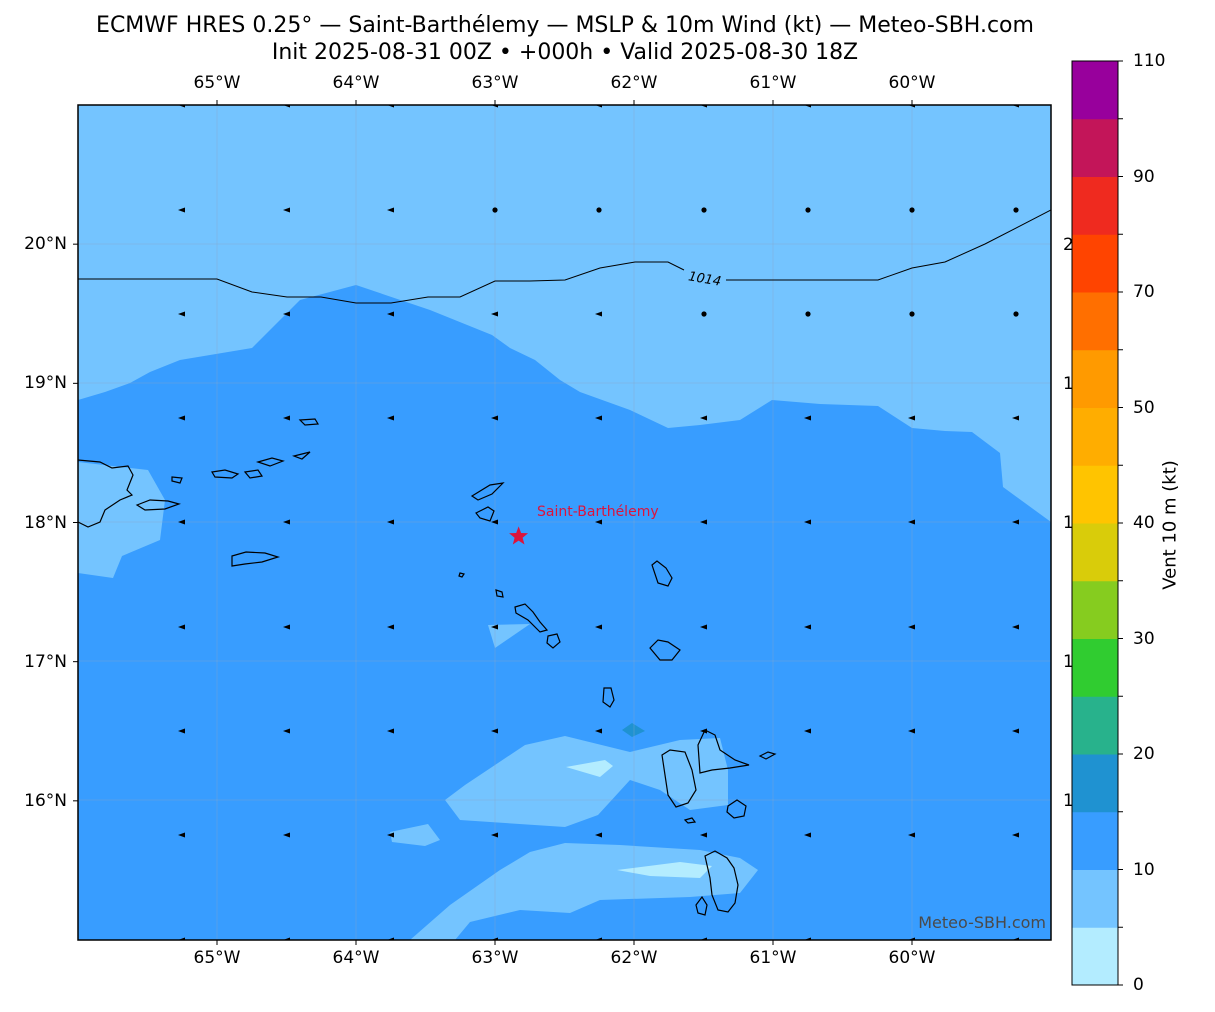  What do you see at coordinates (1138, 985) in the screenshot?
I see `colorbar-tick-label: 0` at bounding box center [1138, 985].